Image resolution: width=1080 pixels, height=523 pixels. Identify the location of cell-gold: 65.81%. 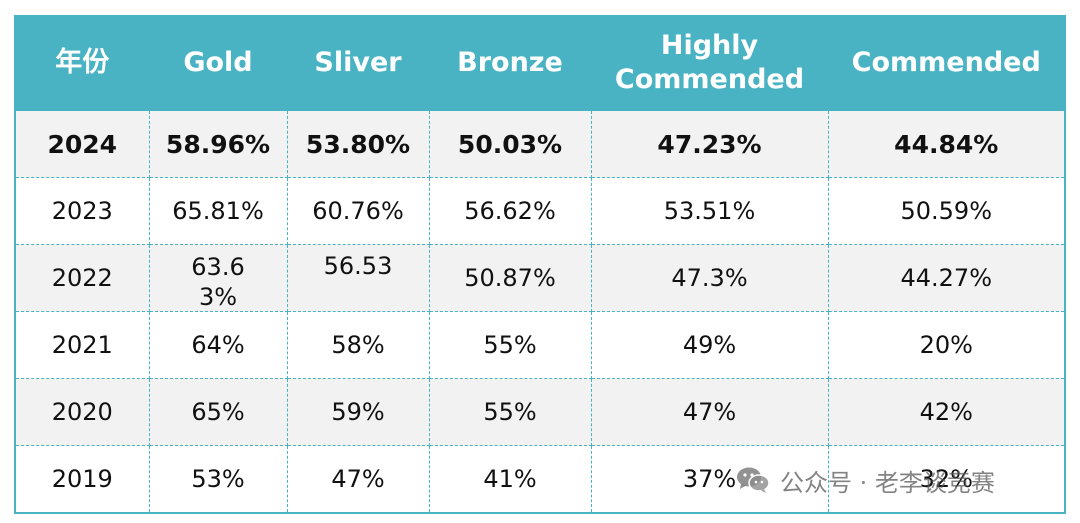
(218, 211).